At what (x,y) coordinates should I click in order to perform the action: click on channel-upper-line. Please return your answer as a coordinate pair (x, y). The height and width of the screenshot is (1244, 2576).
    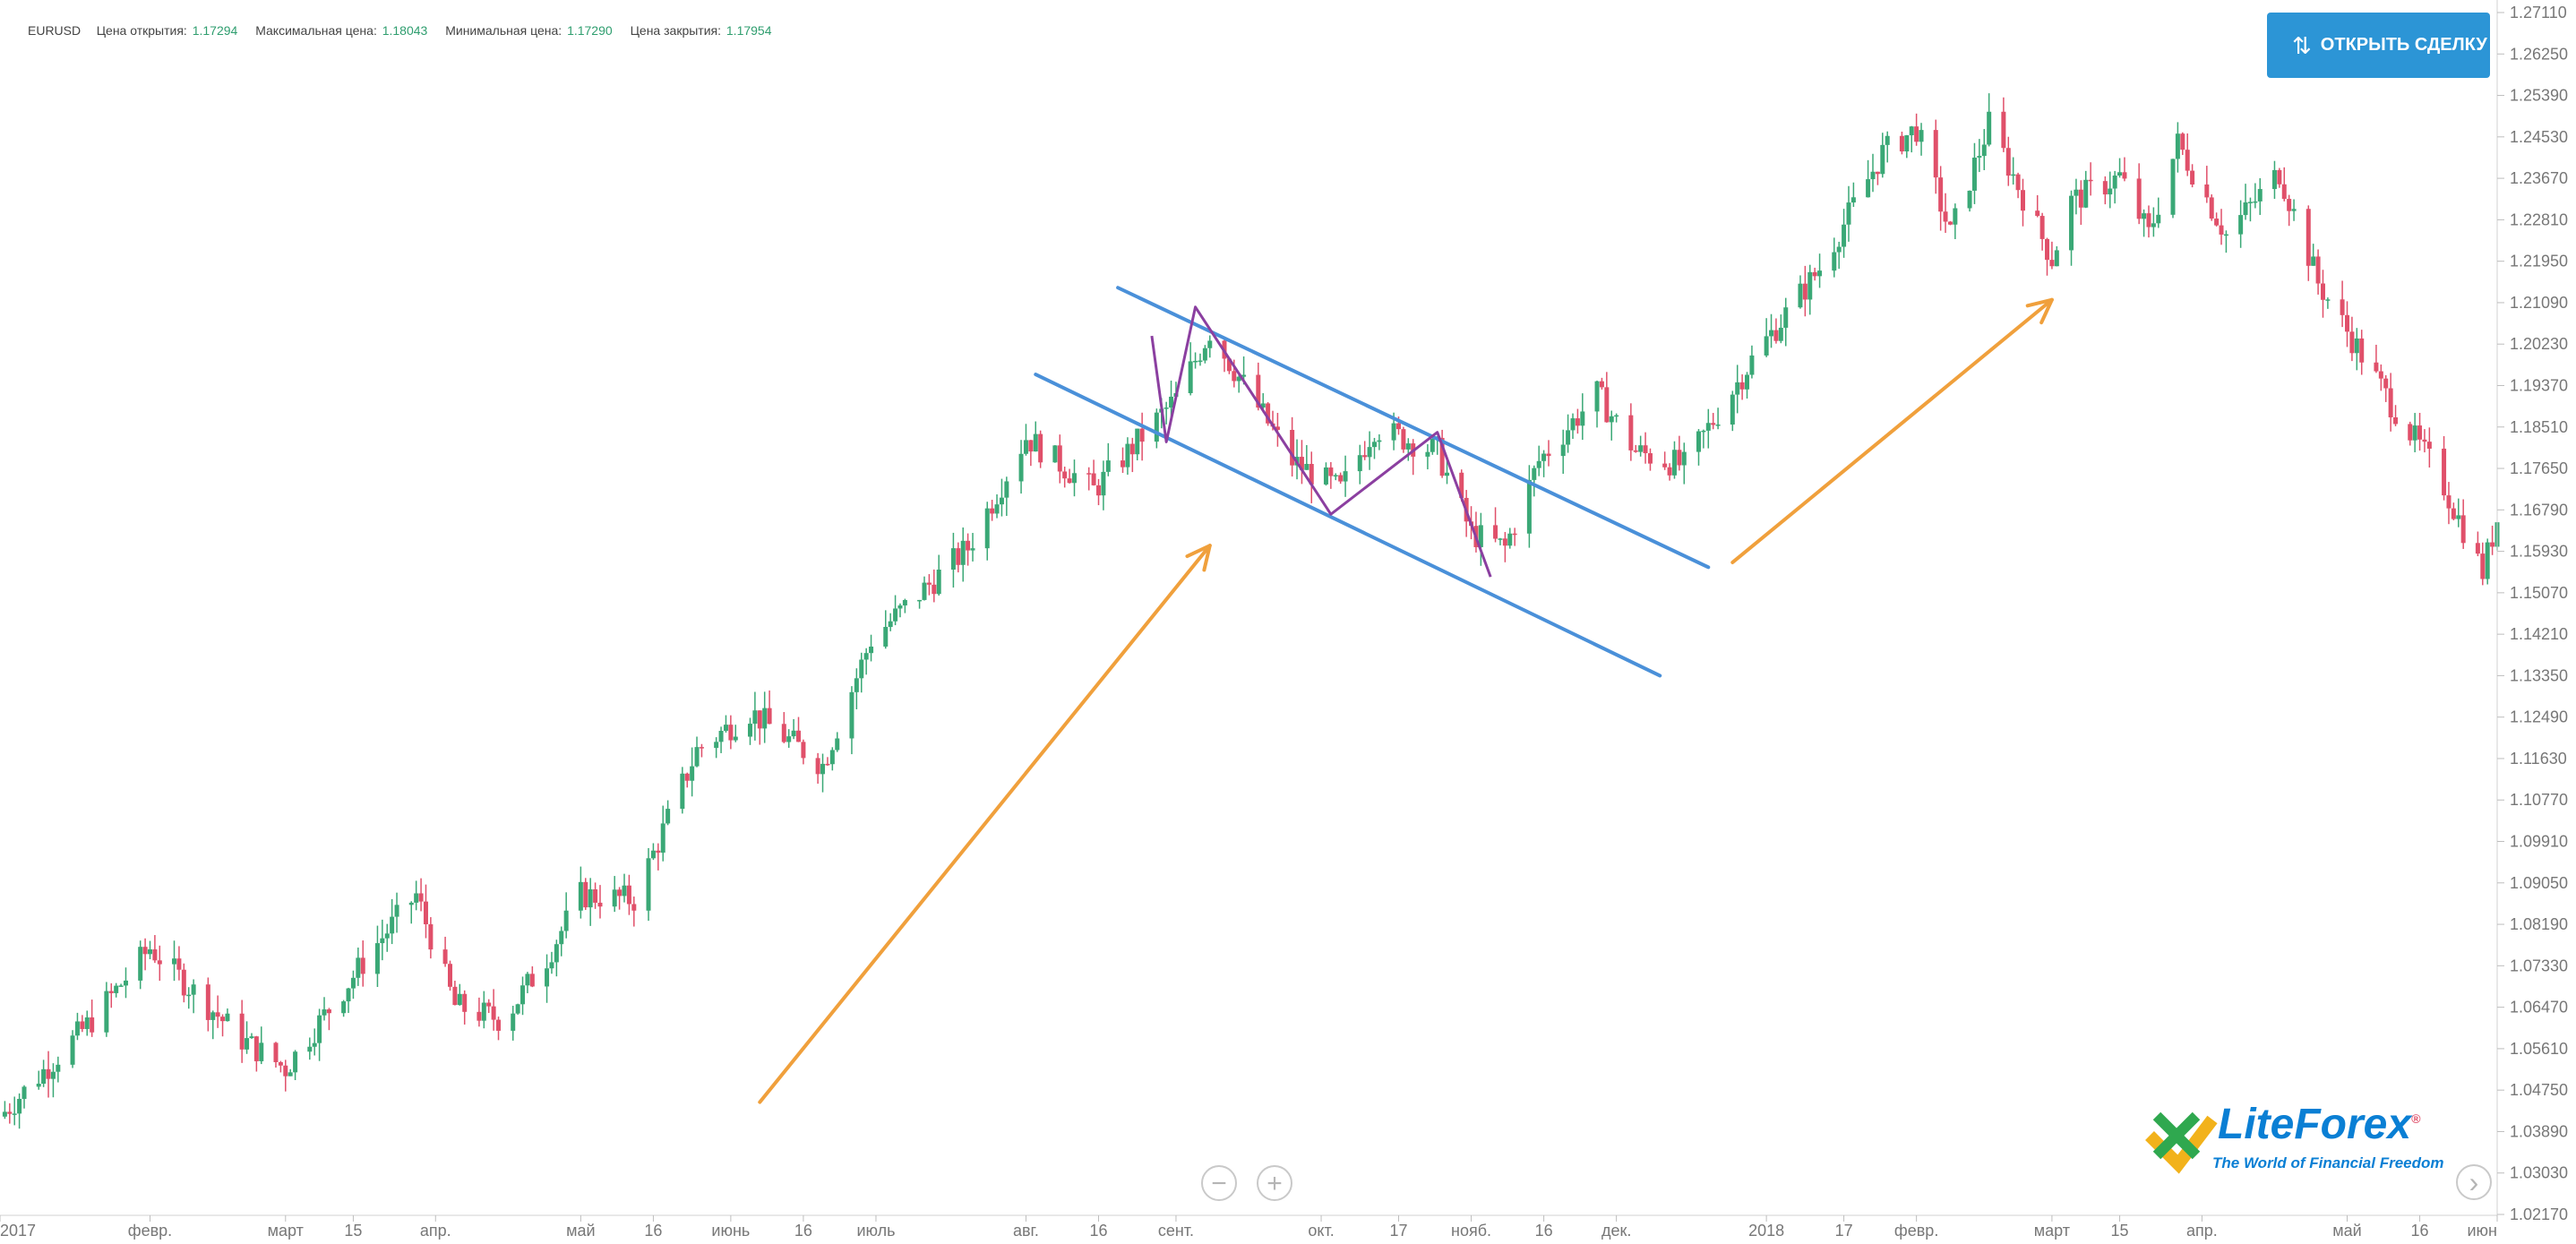
    Looking at the image, I should click on (1413, 428).